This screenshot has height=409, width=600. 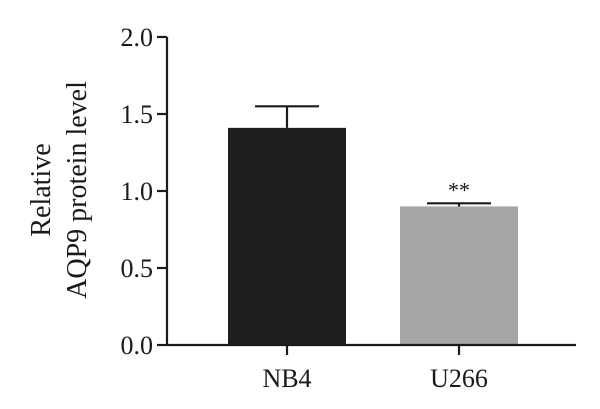 What do you see at coordinates (287, 236) in the screenshot?
I see `bar-nb4` at bounding box center [287, 236].